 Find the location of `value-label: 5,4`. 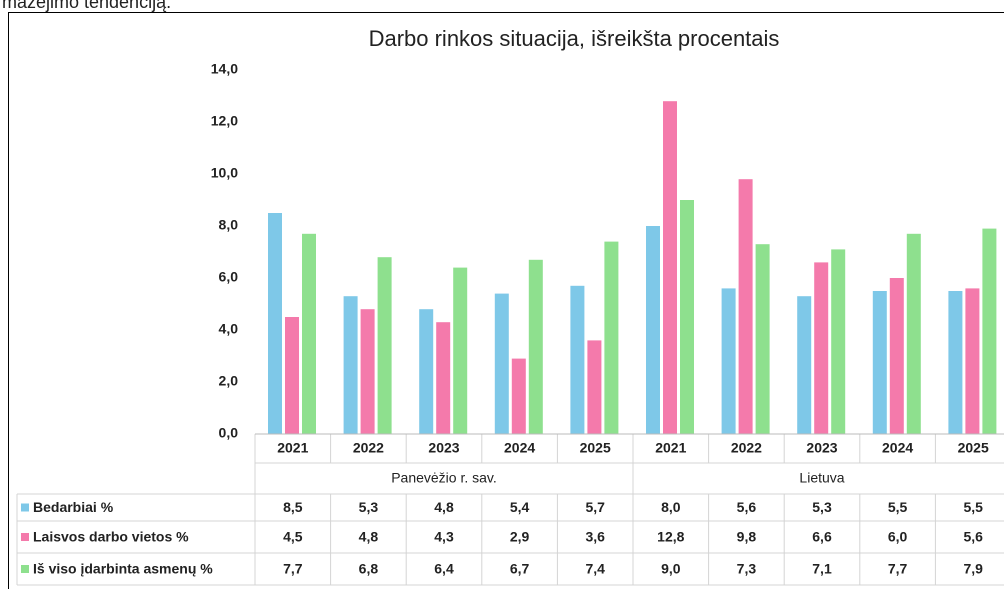

value-label: 5,4 is located at coordinates (520, 507).